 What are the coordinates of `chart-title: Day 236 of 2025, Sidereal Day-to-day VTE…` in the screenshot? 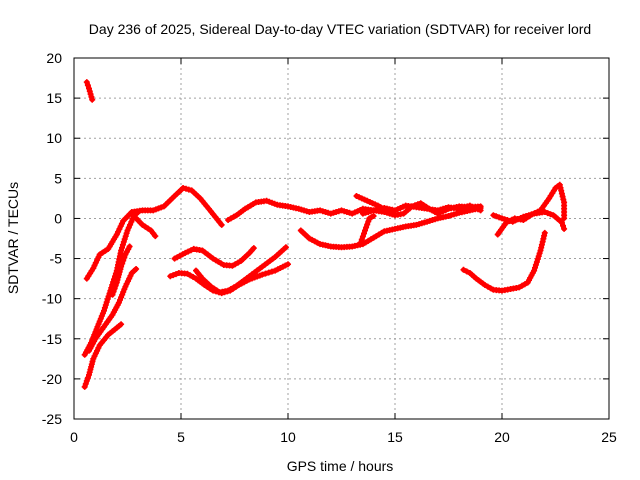 It's located at (340, 29).